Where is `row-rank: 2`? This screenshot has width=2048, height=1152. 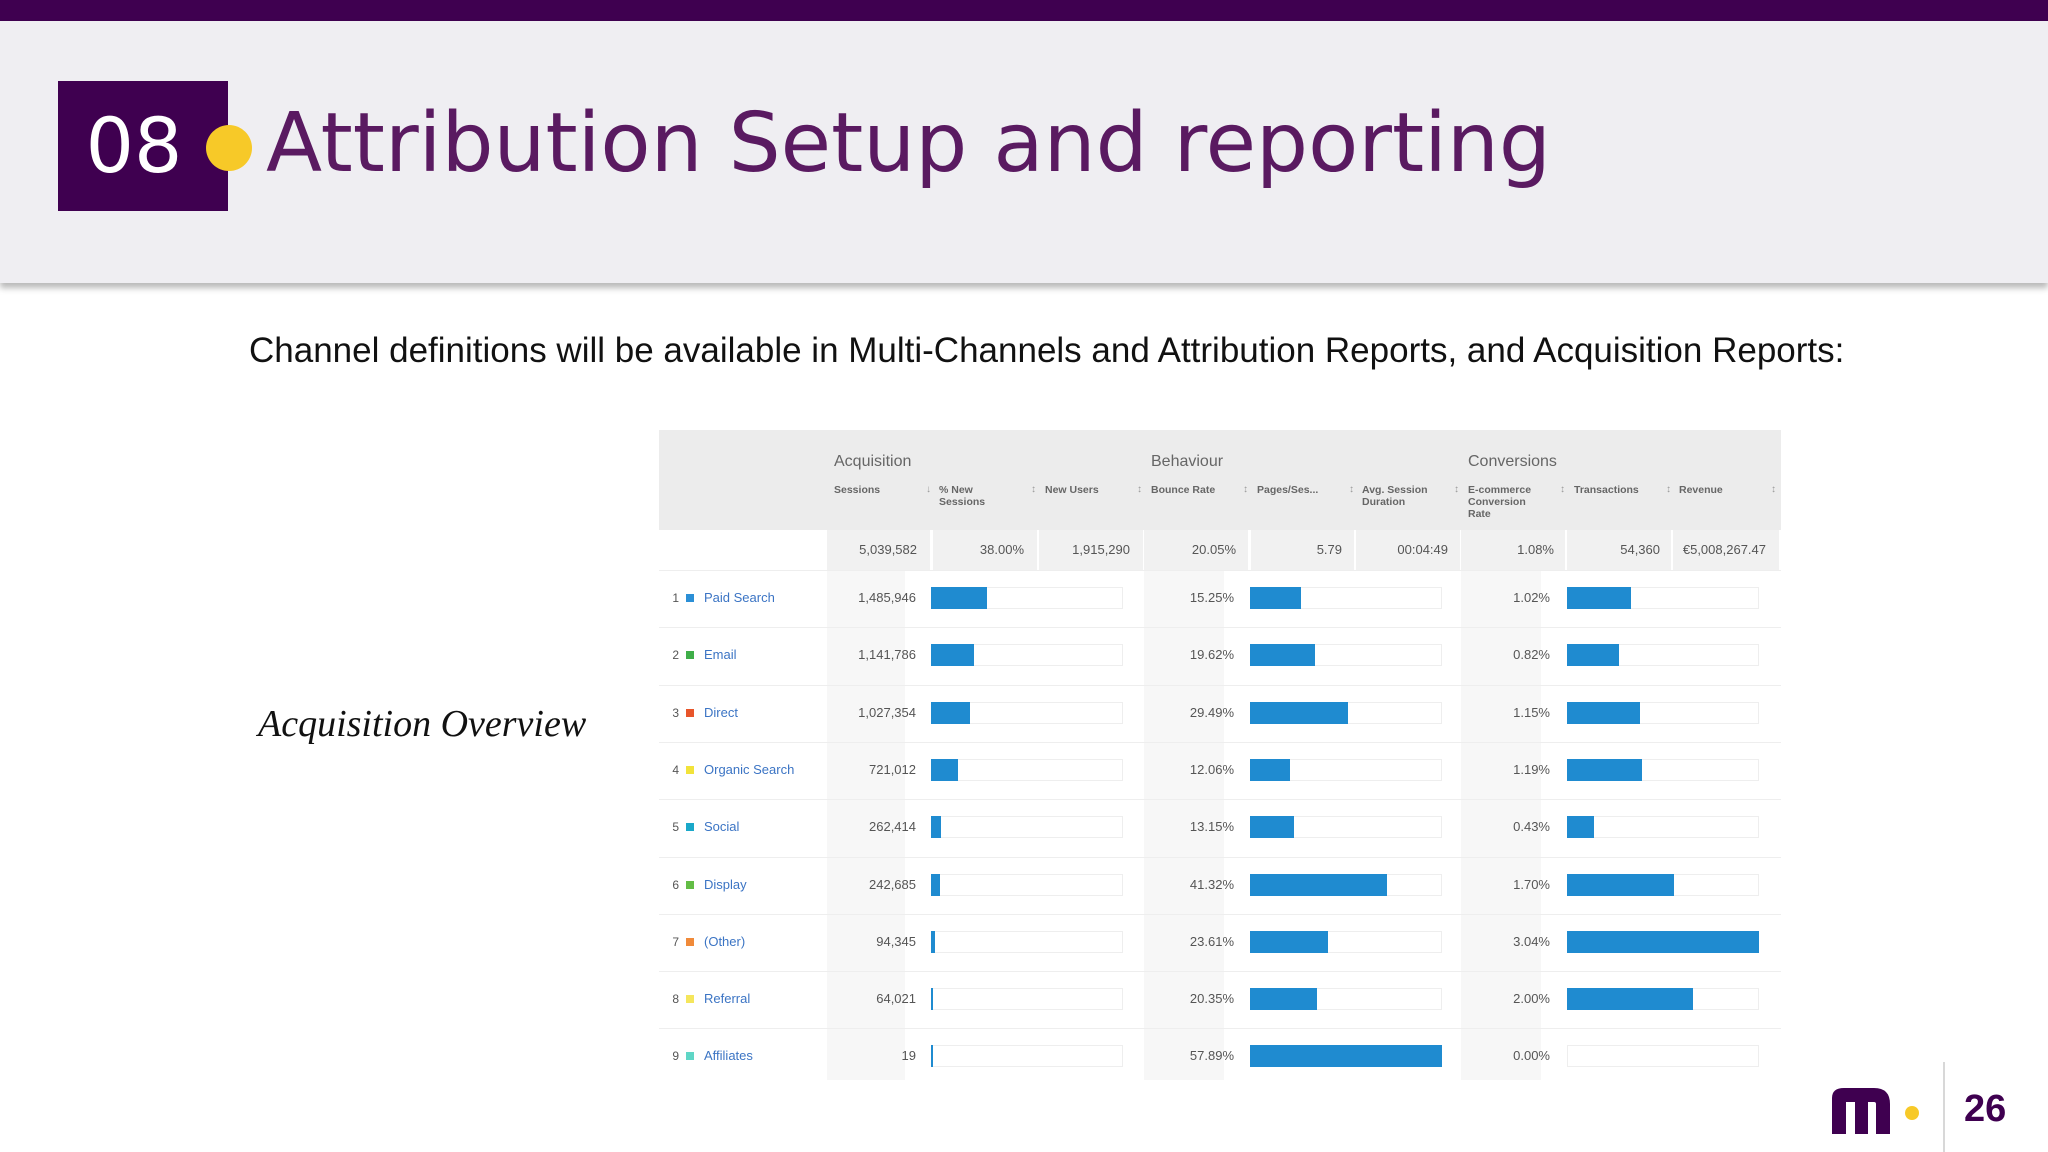 row-rank: 2 is located at coordinates (675, 655).